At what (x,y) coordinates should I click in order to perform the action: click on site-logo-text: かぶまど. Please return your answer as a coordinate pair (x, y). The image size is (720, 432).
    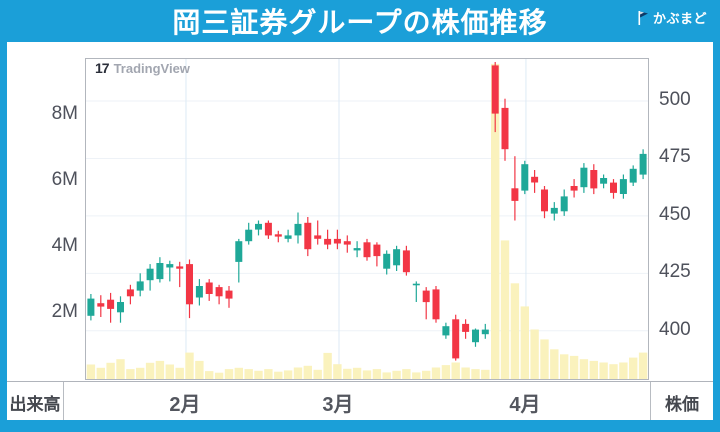
    Looking at the image, I should click on (679, 18).